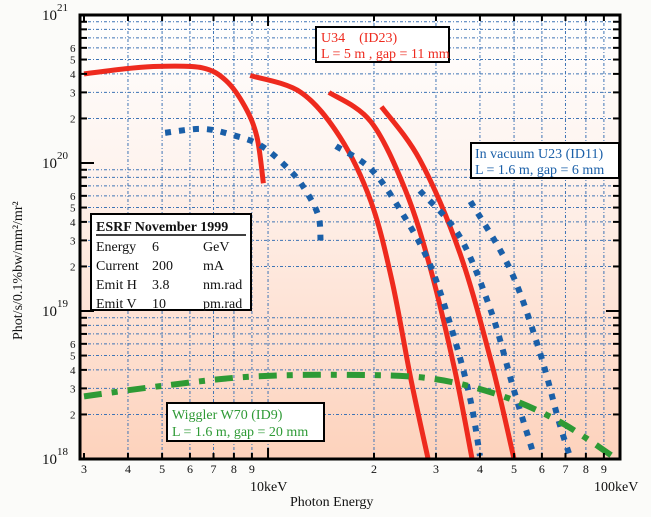 This screenshot has height=517, width=651. Describe the element at coordinates (55, 309) in the screenshot. I see `y-major-tick-label: 1019` at that location.